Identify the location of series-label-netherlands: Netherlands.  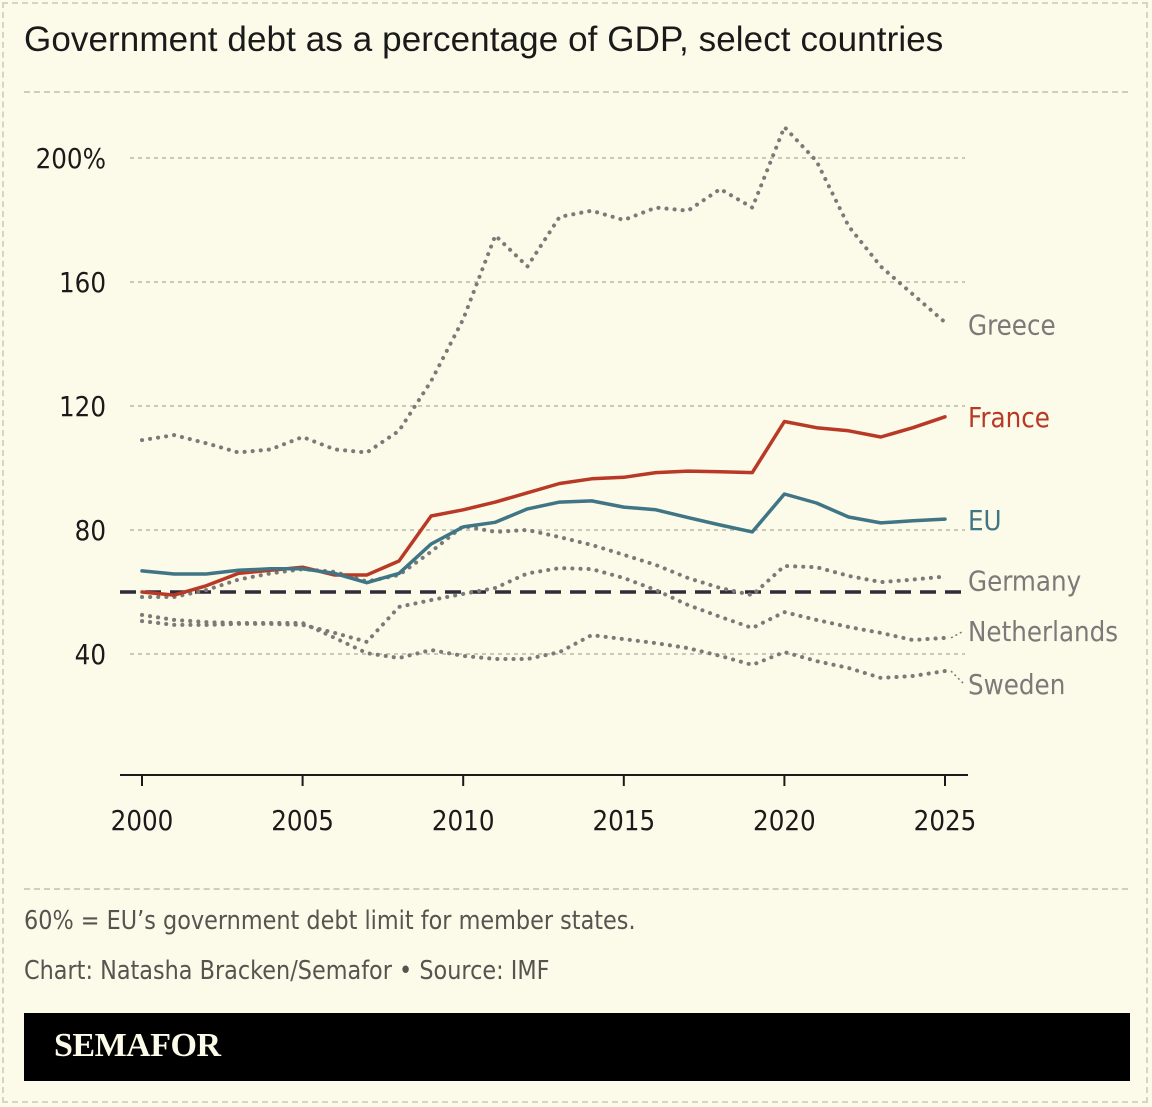
(1043, 632).